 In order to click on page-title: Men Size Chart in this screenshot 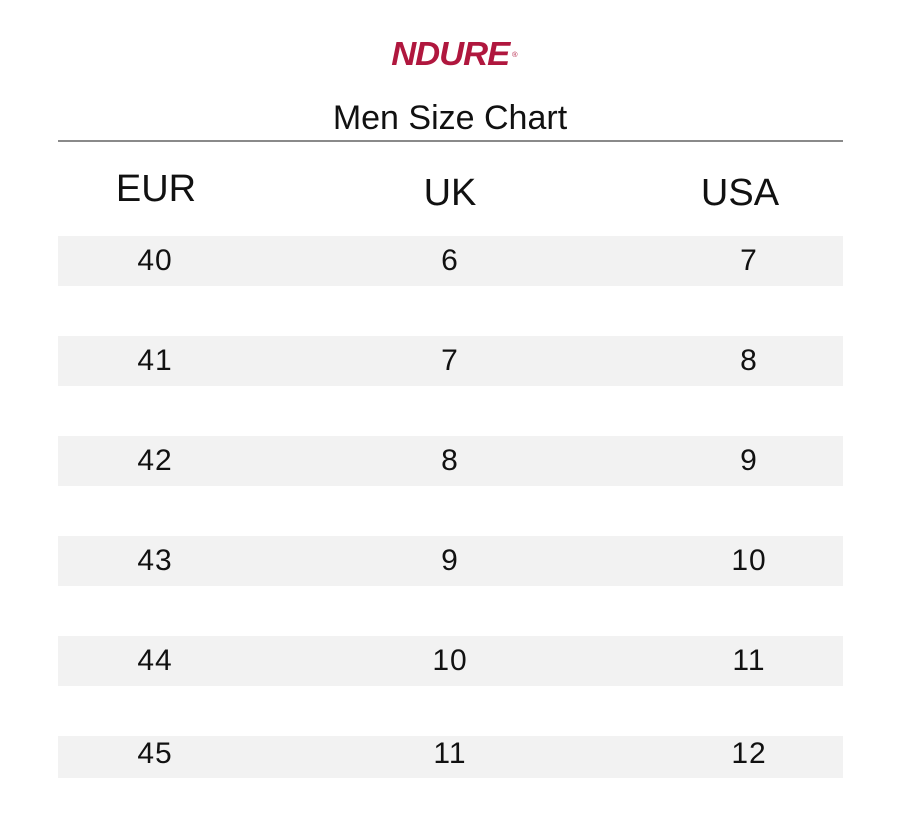, I will do `click(450, 118)`.